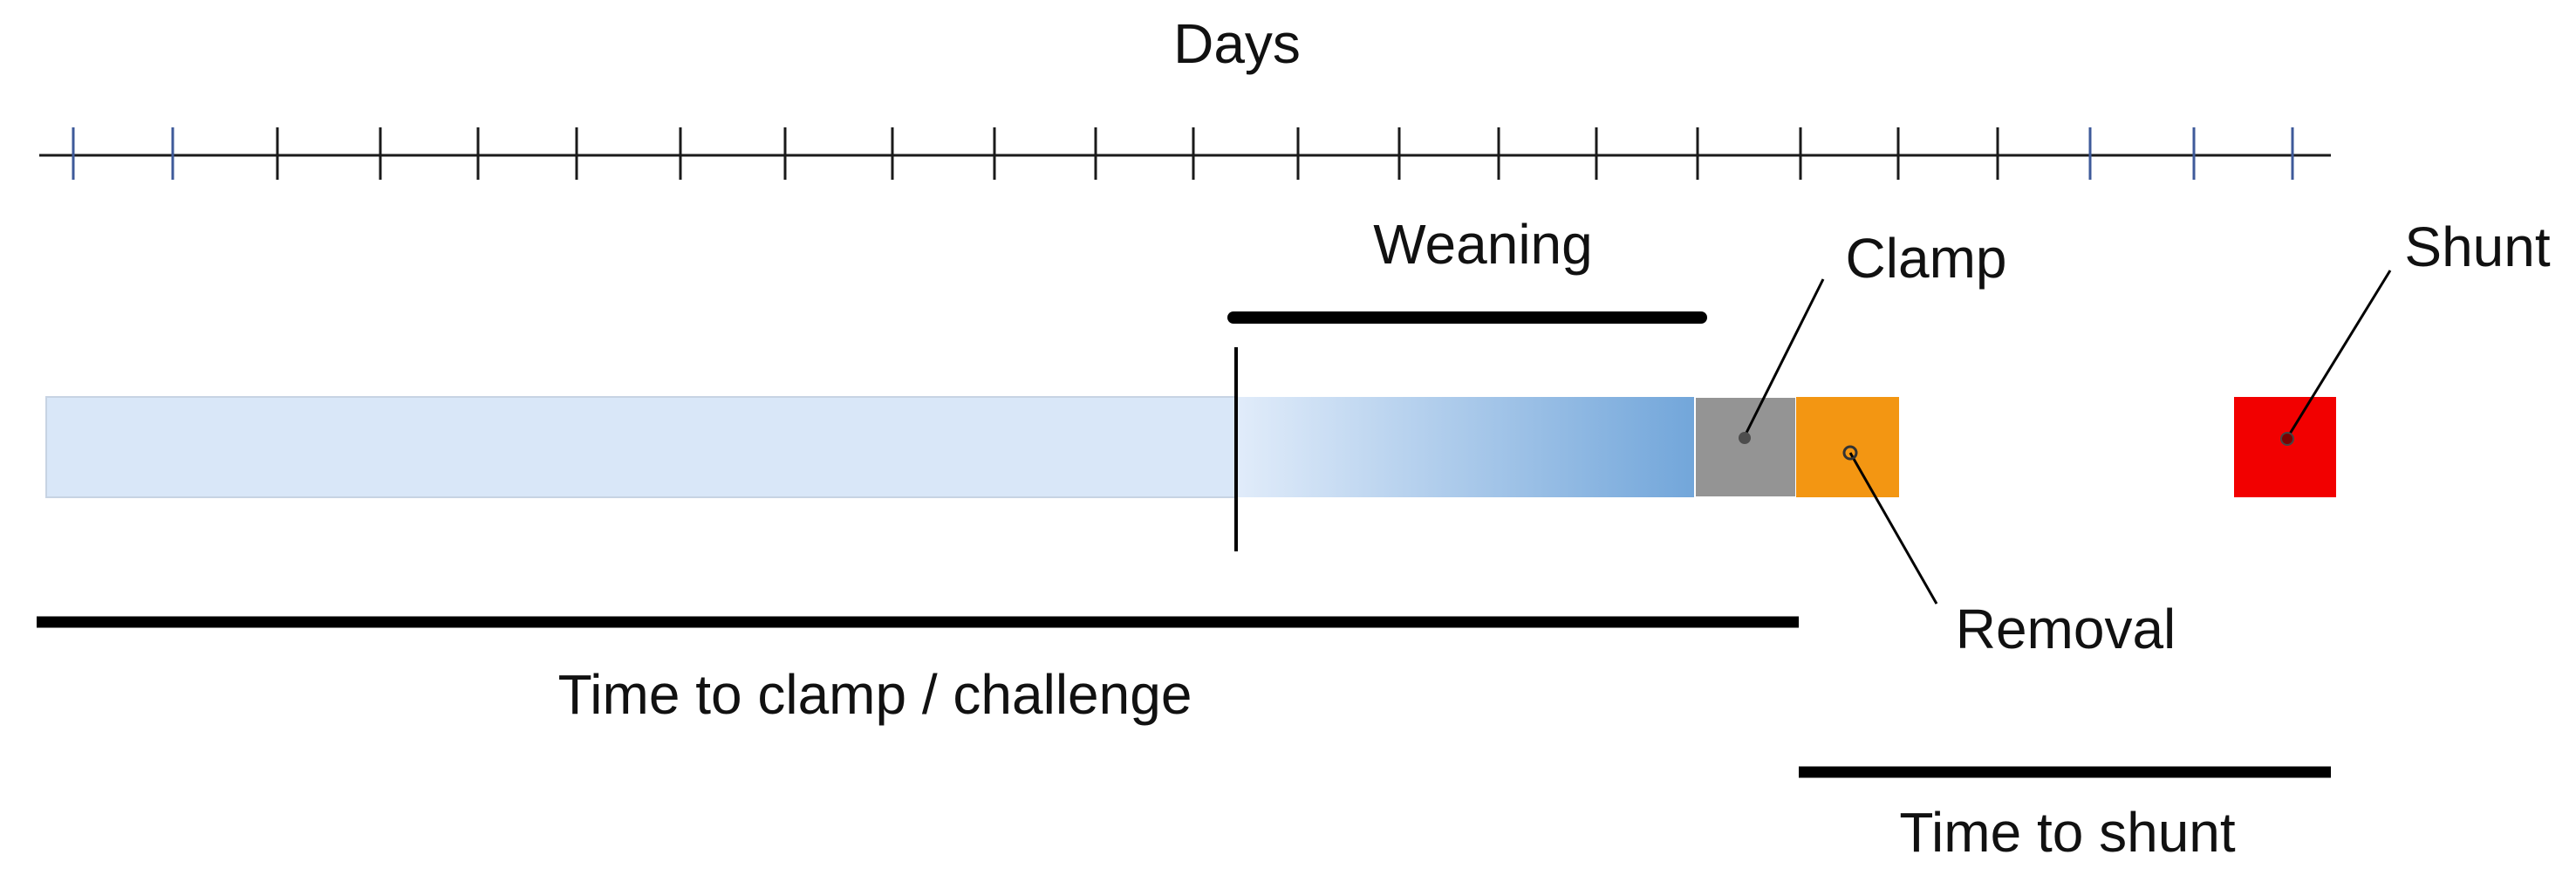 The width and height of the screenshot is (2576, 889). I want to click on removal-callout: Removal, so click(2009, 553).